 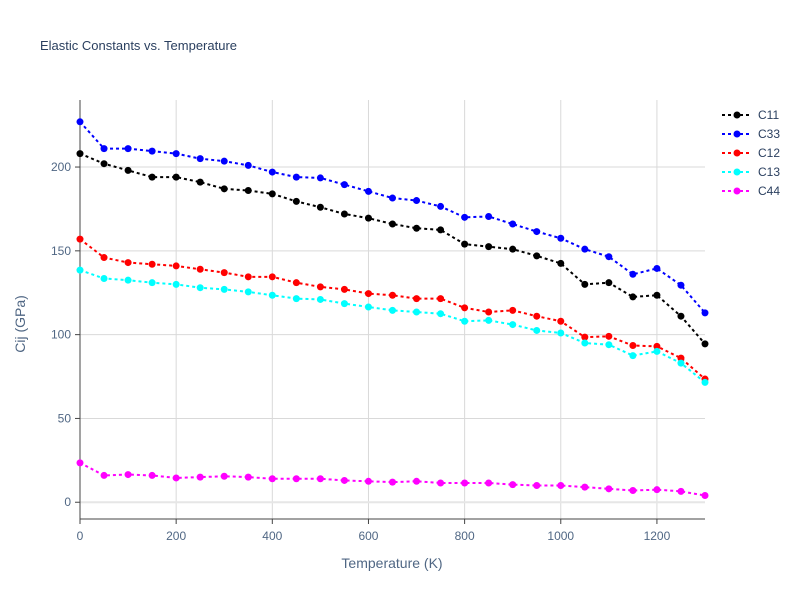 What do you see at coordinates (751, 134) in the screenshot?
I see `legend-item-c33: C33` at bounding box center [751, 134].